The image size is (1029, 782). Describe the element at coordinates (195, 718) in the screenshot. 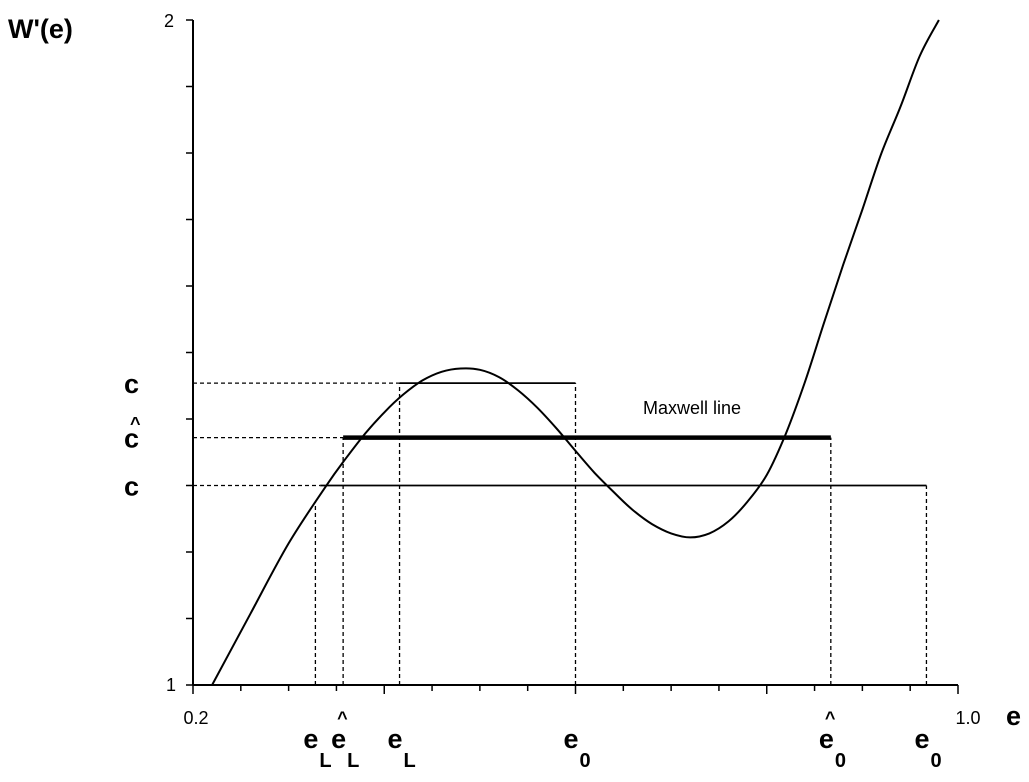

I see `x-tick-label-left: 0.2` at that location.